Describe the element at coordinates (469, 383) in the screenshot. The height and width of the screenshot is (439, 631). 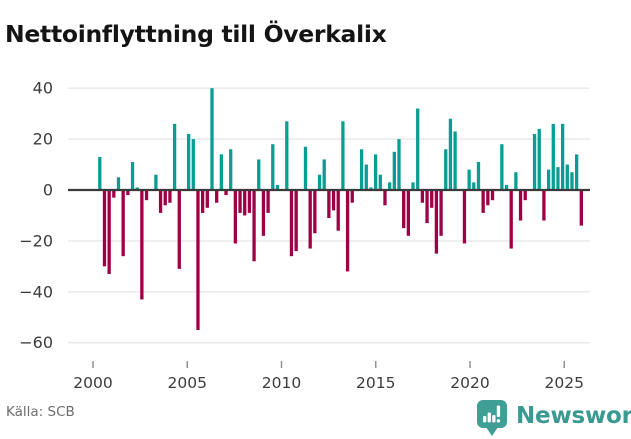
I see `x-tick-label: 2020` at that location.